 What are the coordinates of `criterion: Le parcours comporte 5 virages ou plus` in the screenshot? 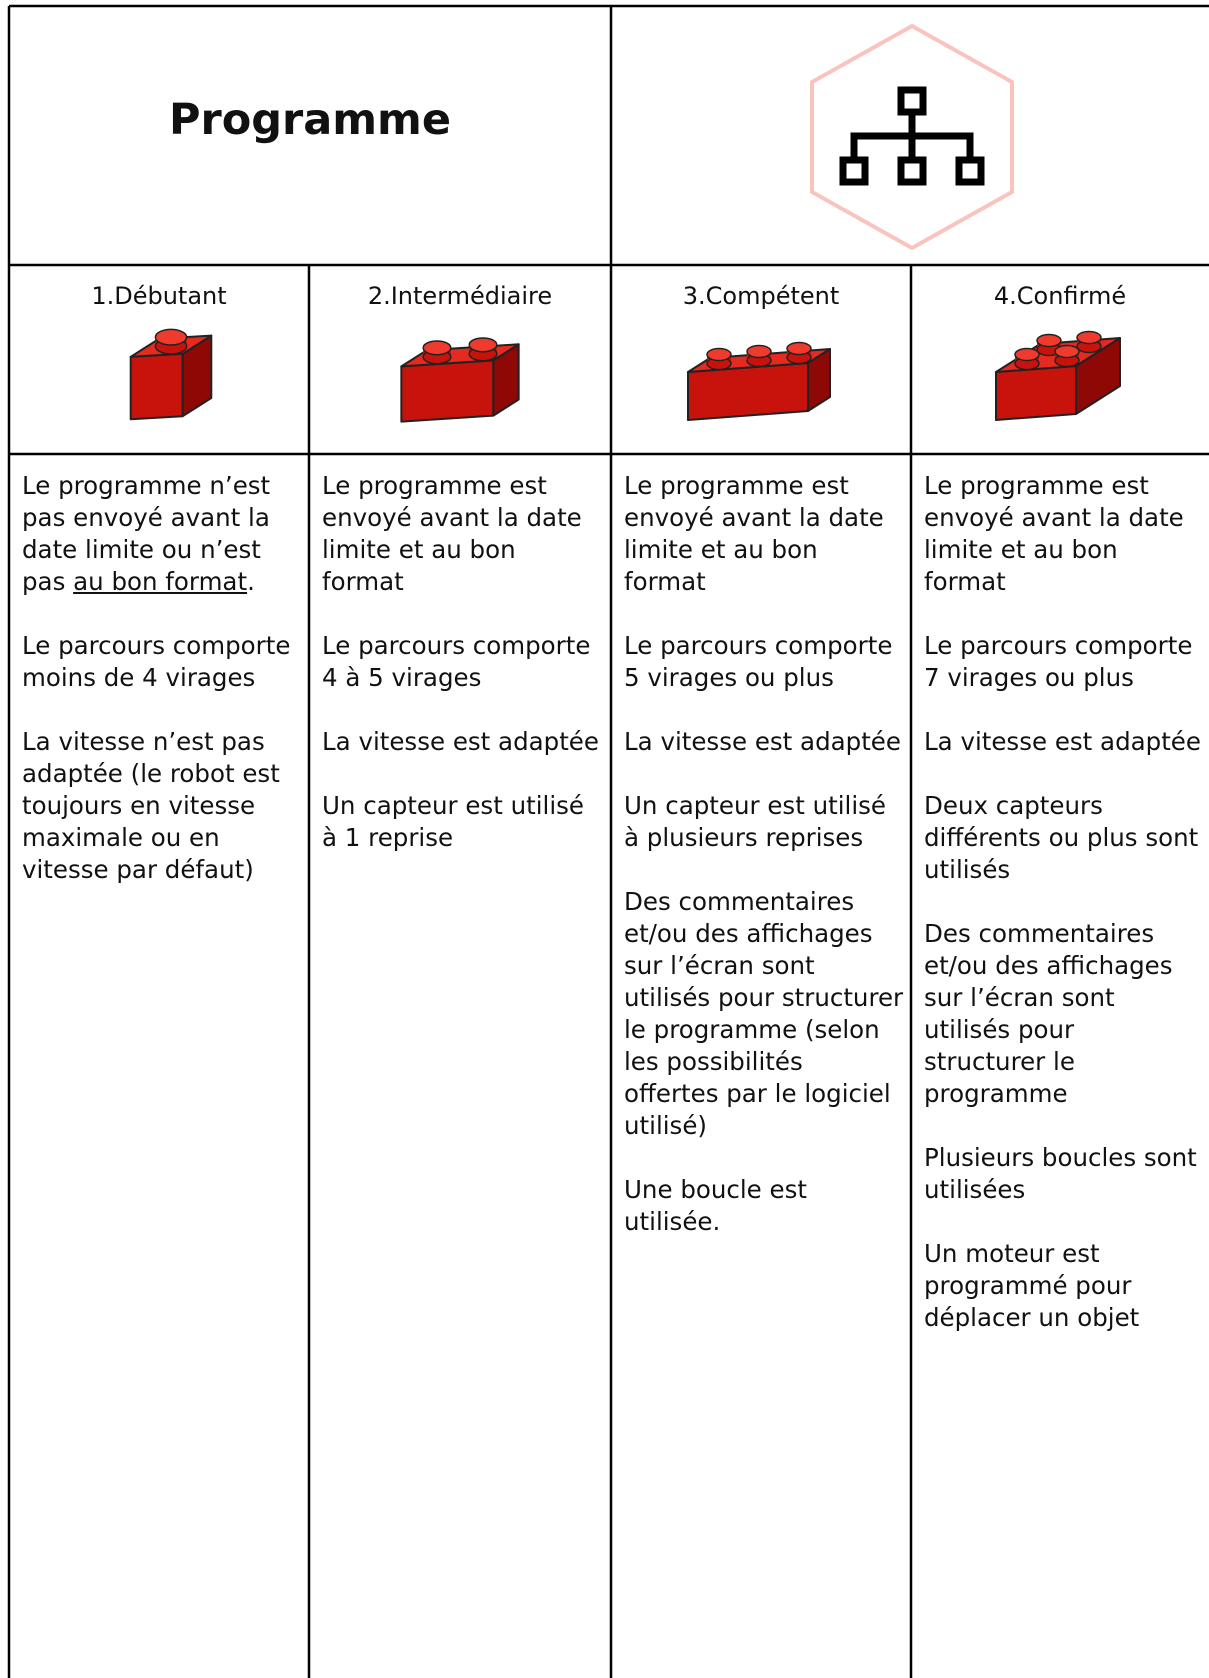 It's located at (758, 661).